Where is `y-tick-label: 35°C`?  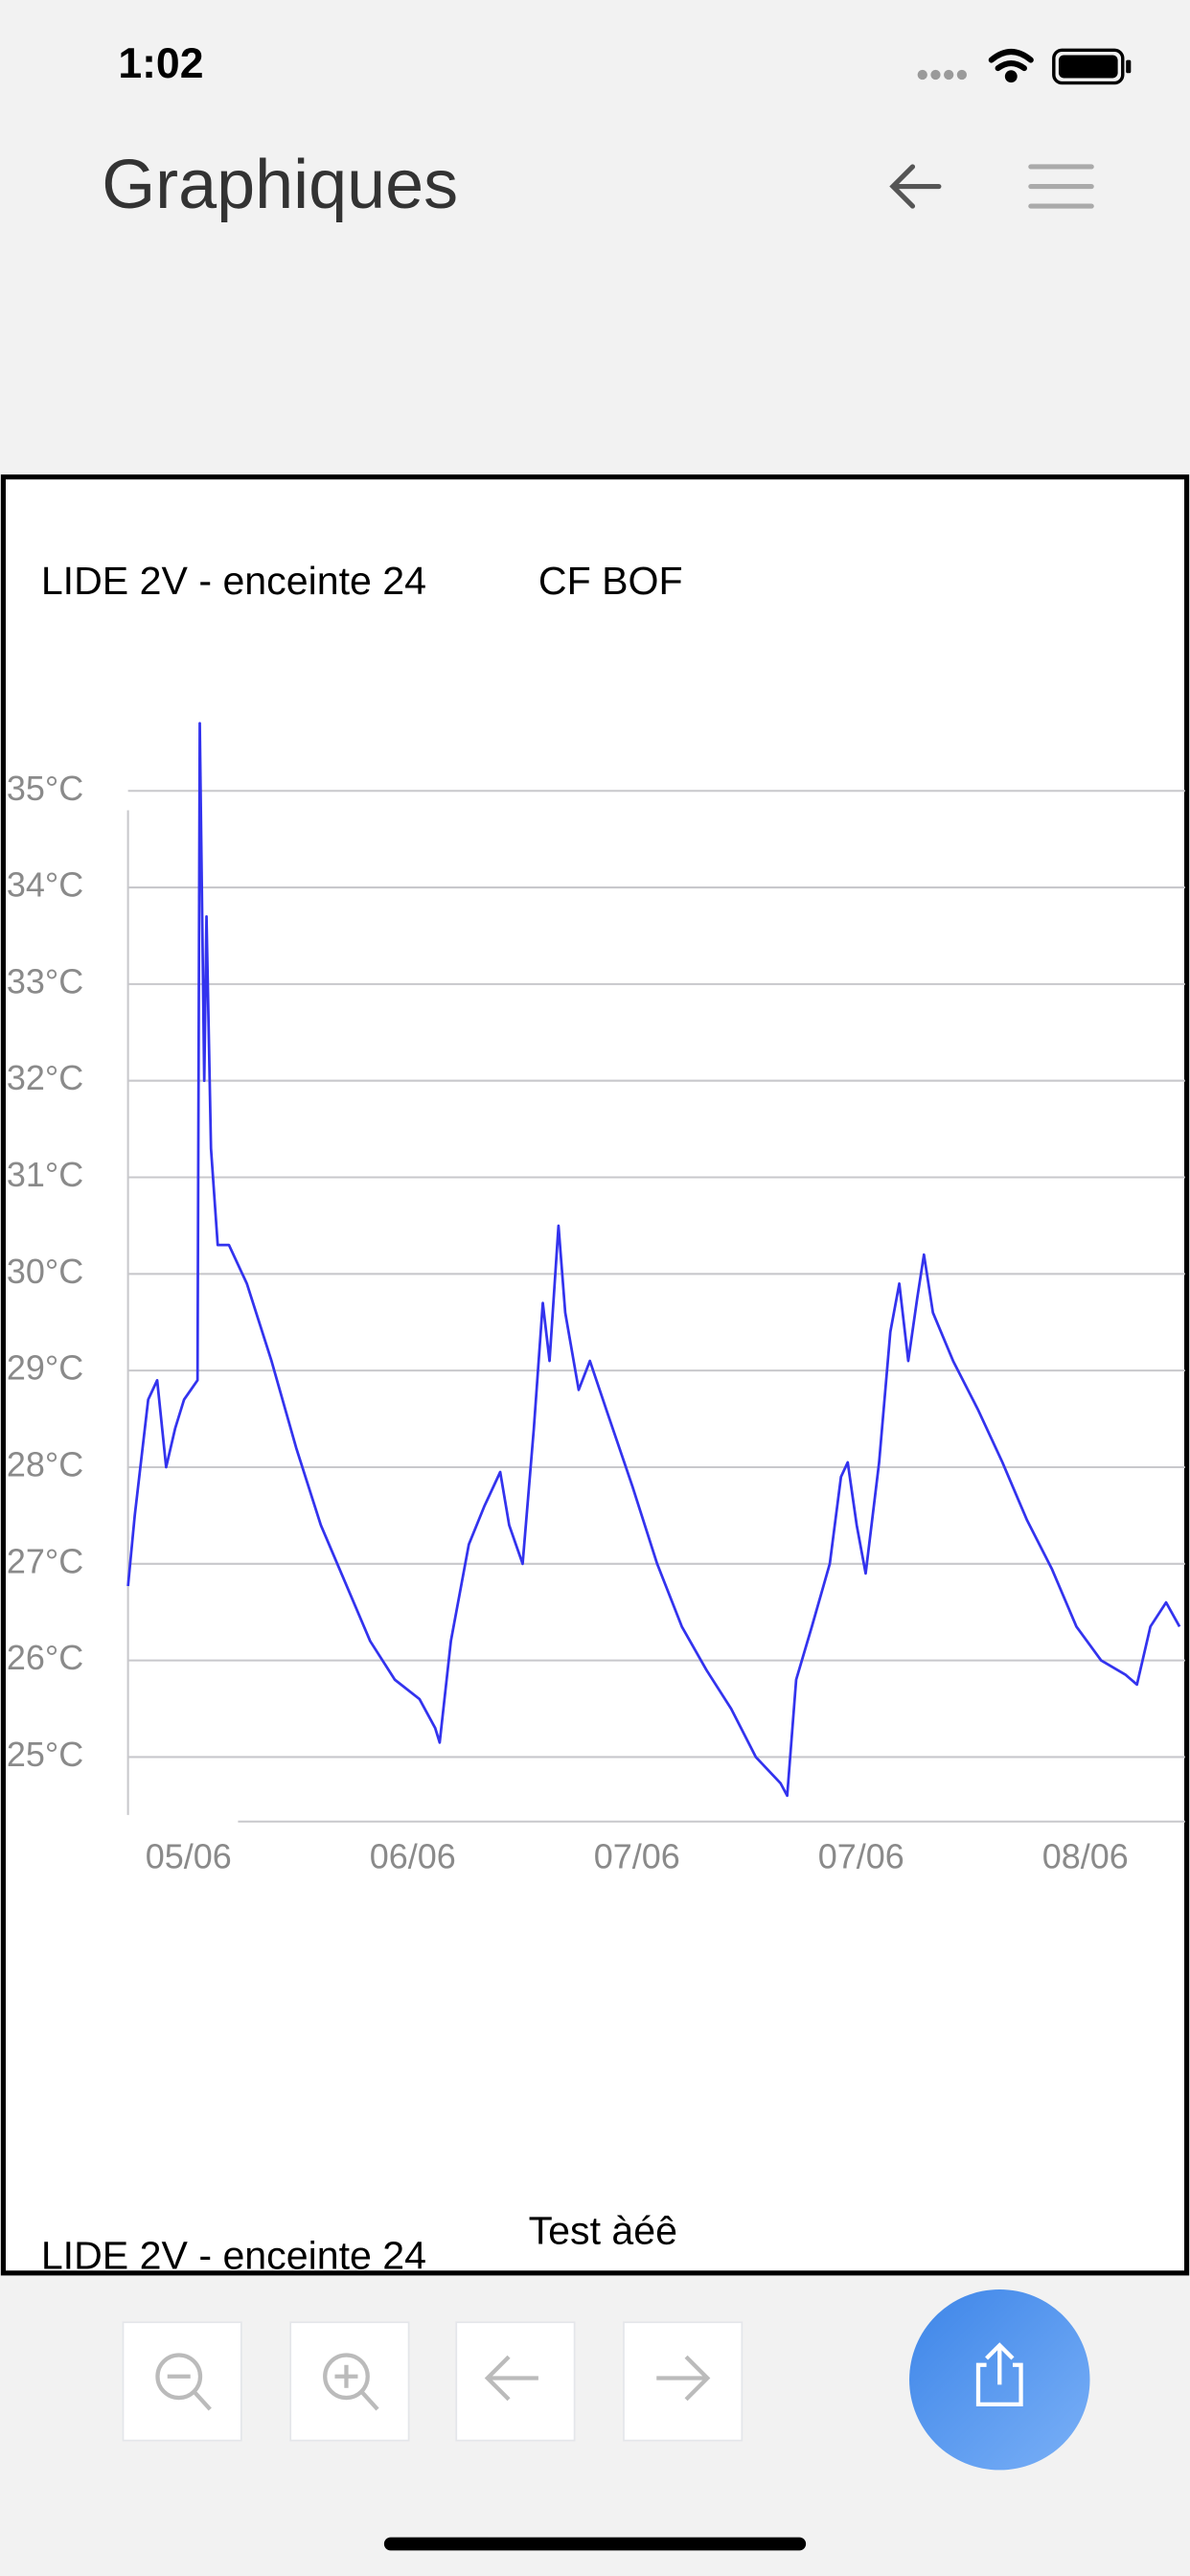
y-tick-label: 35°C is located at coordinates (45, 788).